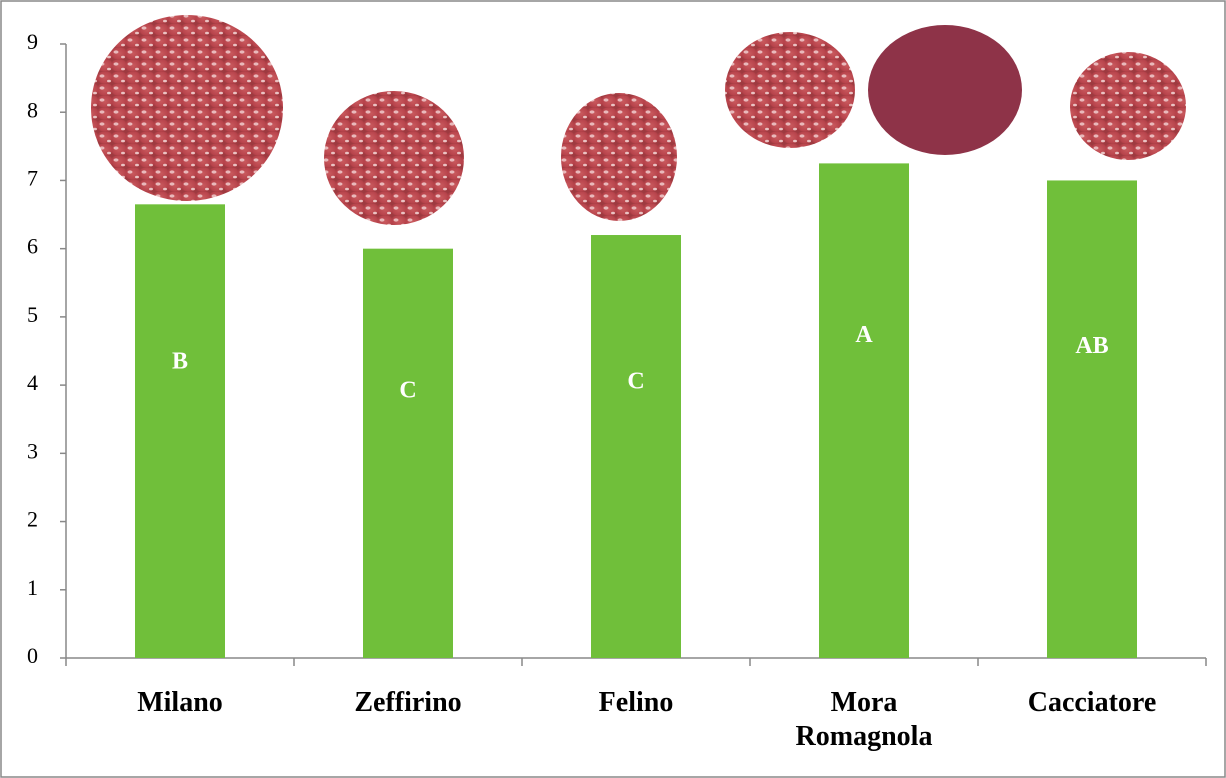 The height and width of the screenshot is (778, 1226). Describe the element at coordinates (1091, 346) in the screenshot. I see `bar-label: AB` at that location.